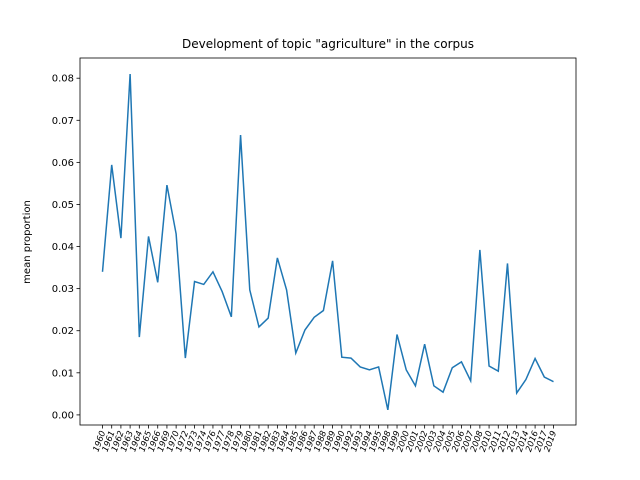 The image size is (640, 480). What do you see at coordinates (63, 331) in the screenshot?
I see `y-tick-label: 0.02` at bounding box center [63, 331].